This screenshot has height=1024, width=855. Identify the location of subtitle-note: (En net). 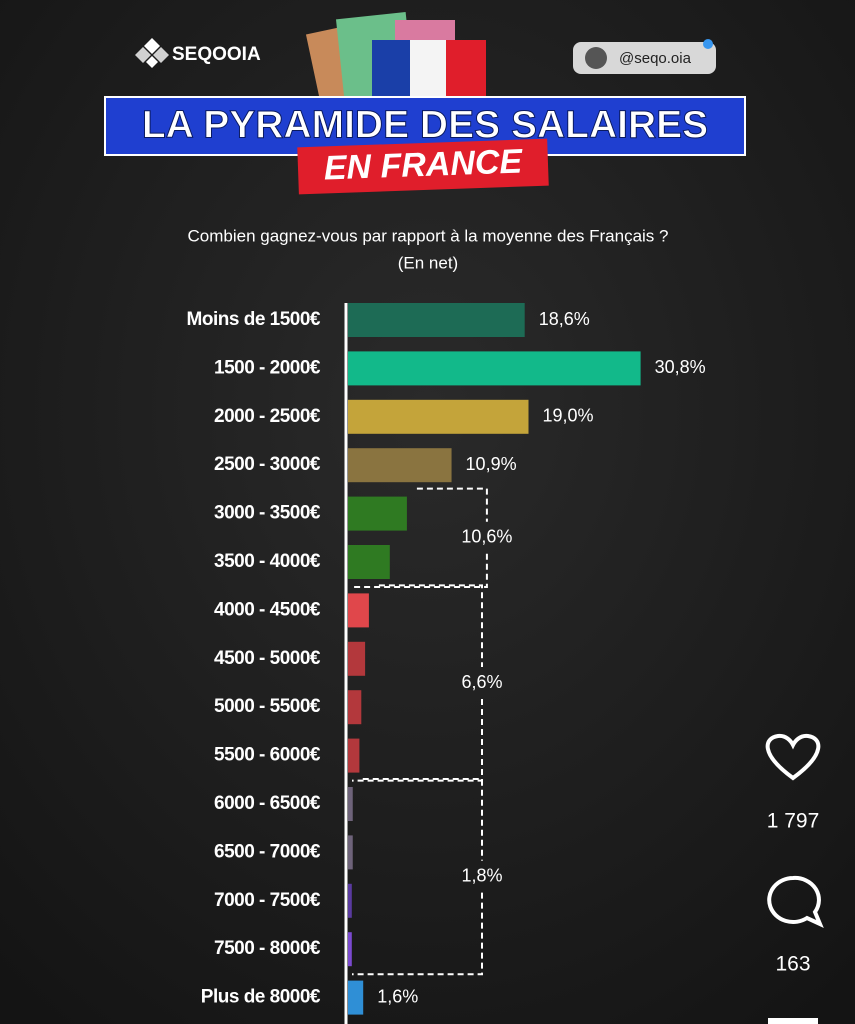
(428, 262).